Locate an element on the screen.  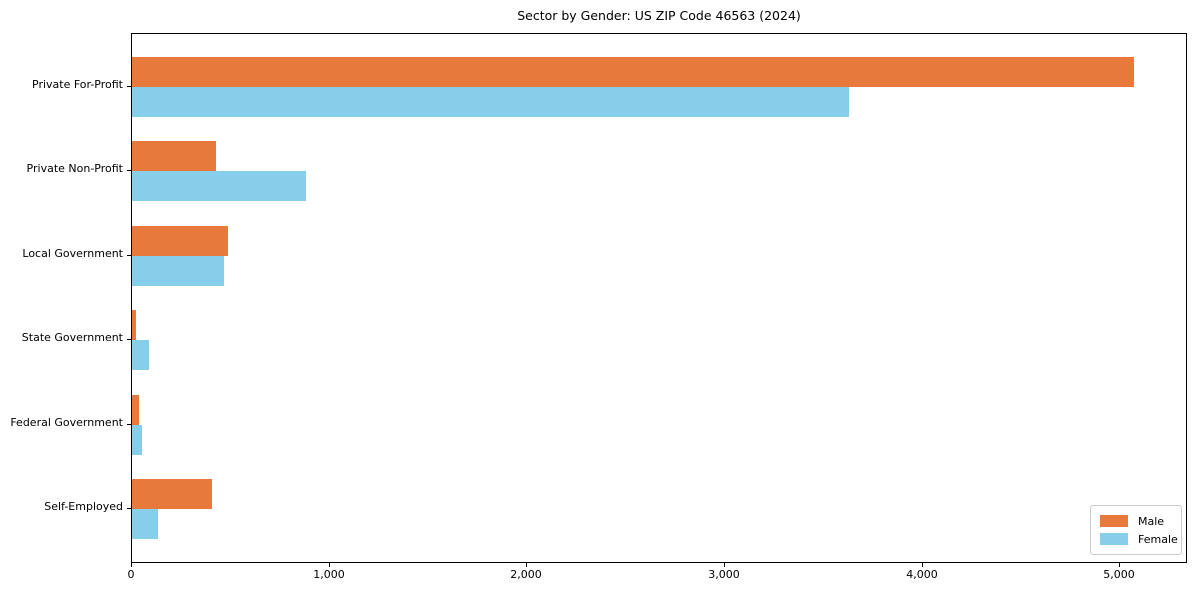
xtick-label-5000: 5,000 is located at coordinates (1119, 574).